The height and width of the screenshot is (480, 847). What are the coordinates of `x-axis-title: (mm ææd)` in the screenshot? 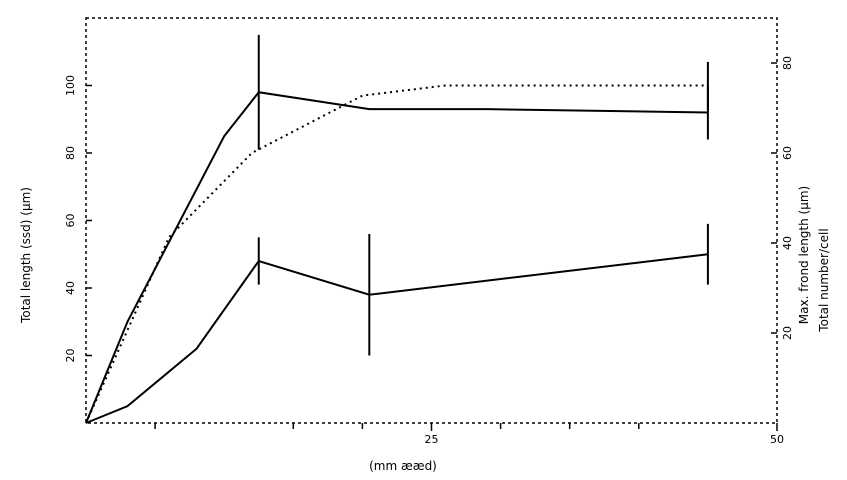 It's located at (403, 466).